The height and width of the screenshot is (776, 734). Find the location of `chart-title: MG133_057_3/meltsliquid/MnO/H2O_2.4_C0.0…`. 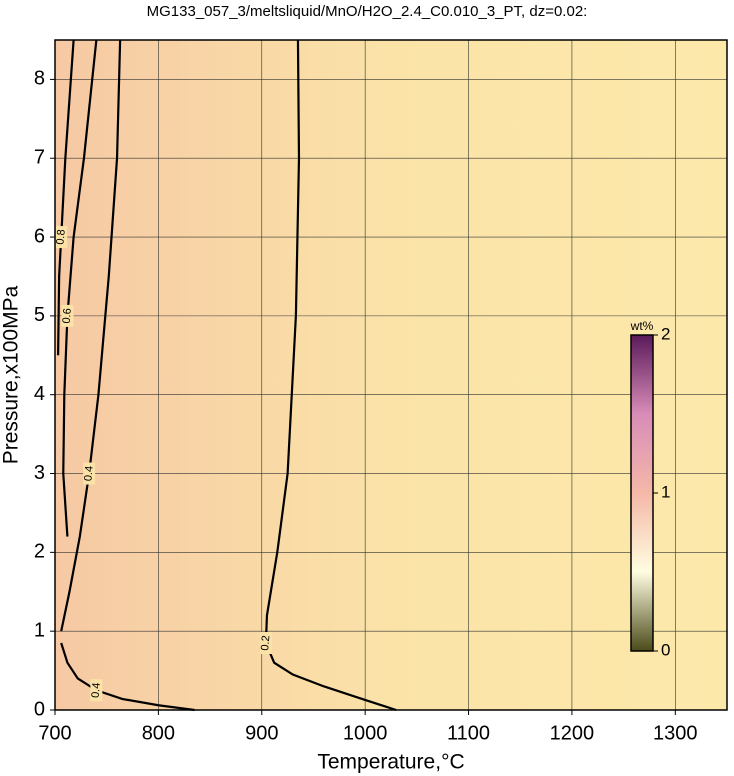

chart-title: MG133_057_3/meltsliquid/MnO/H2O_2.4_C0.0… is located at coordinates (367, 11).